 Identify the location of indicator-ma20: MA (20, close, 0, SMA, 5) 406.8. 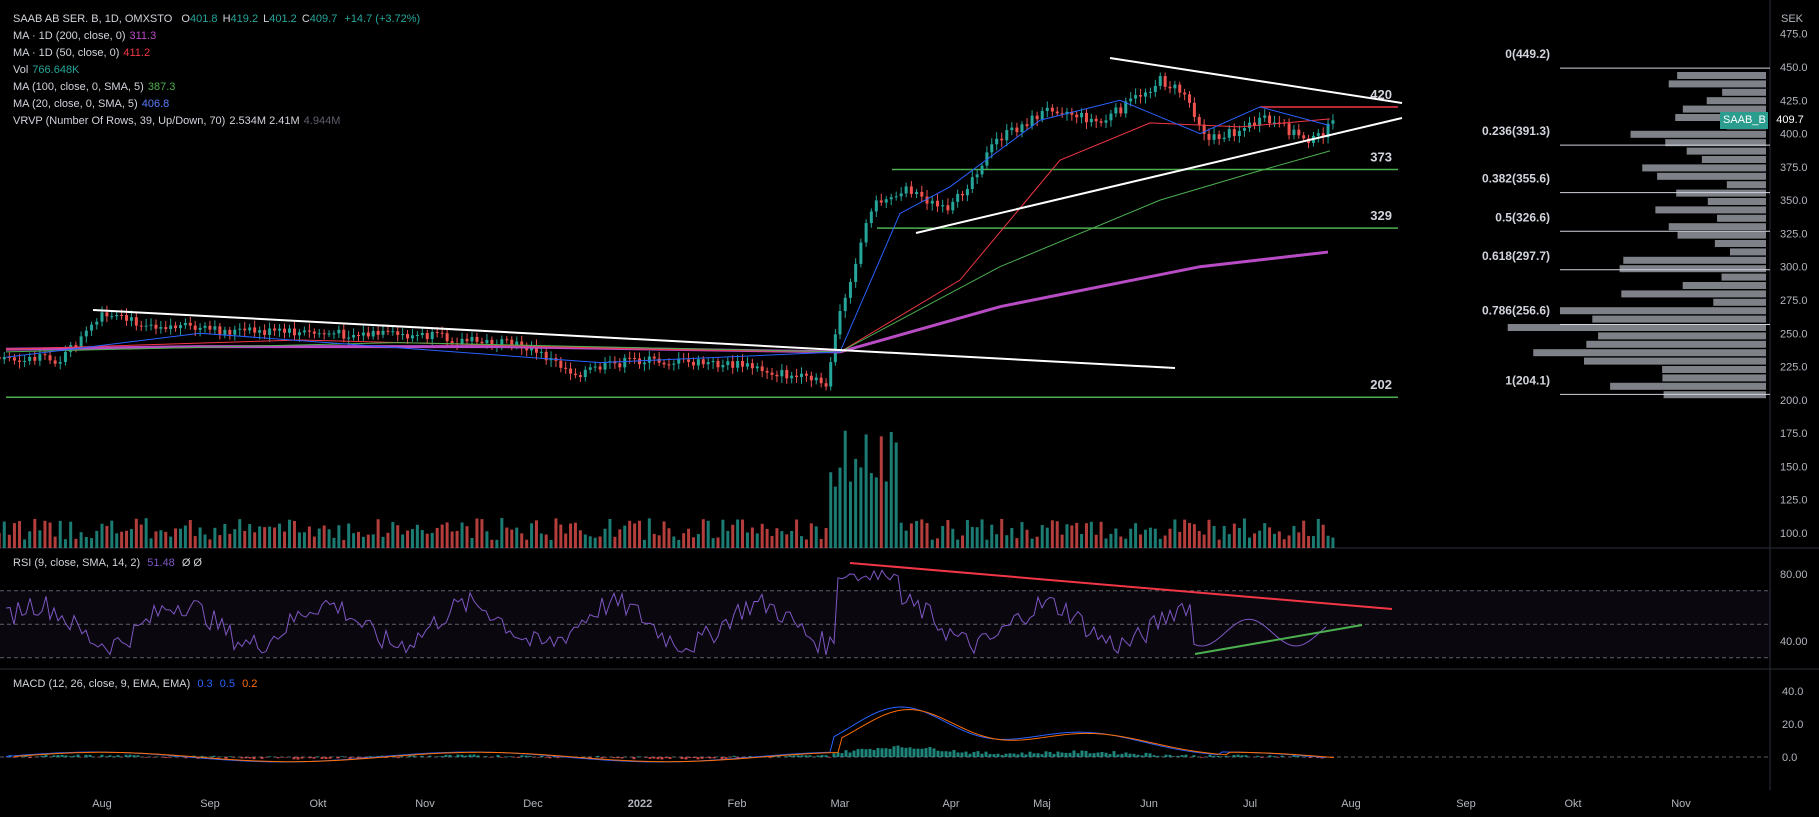
(216, 104).